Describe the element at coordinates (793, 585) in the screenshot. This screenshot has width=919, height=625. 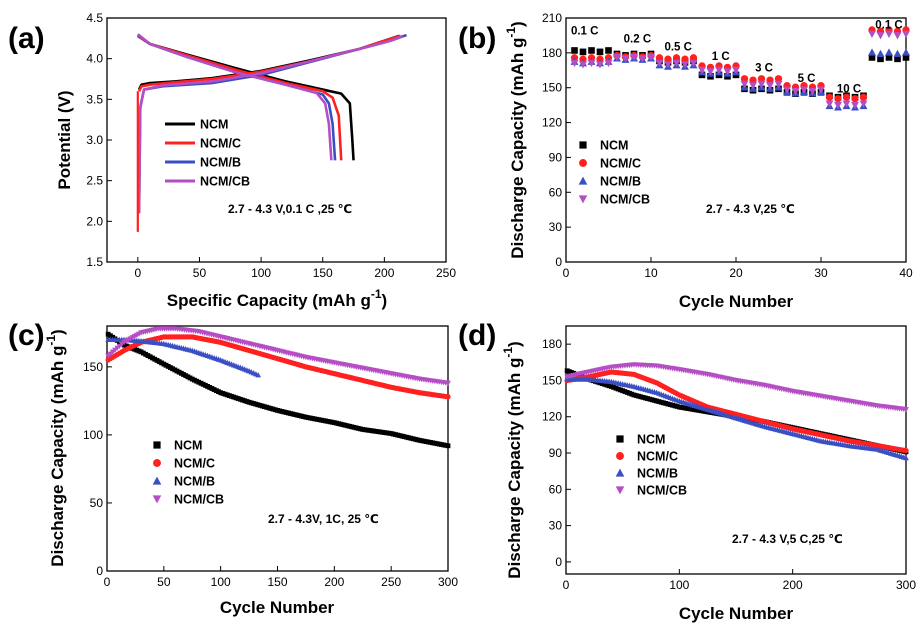
I see `x-tick-label-d: 200` at that location.